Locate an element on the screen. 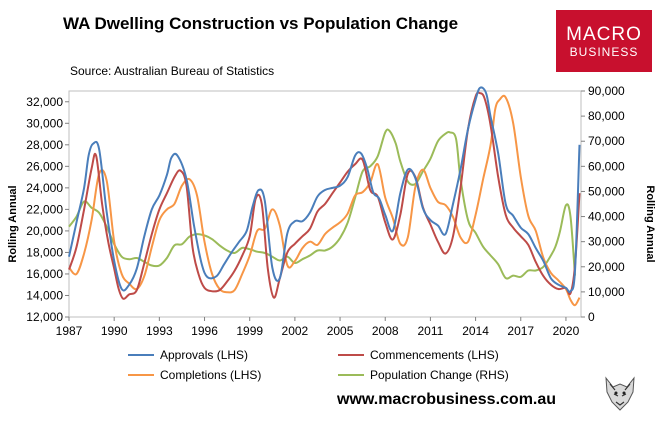  macrobusiness-logo: MACRO BUSINESS is located at coordinates (604, 41).